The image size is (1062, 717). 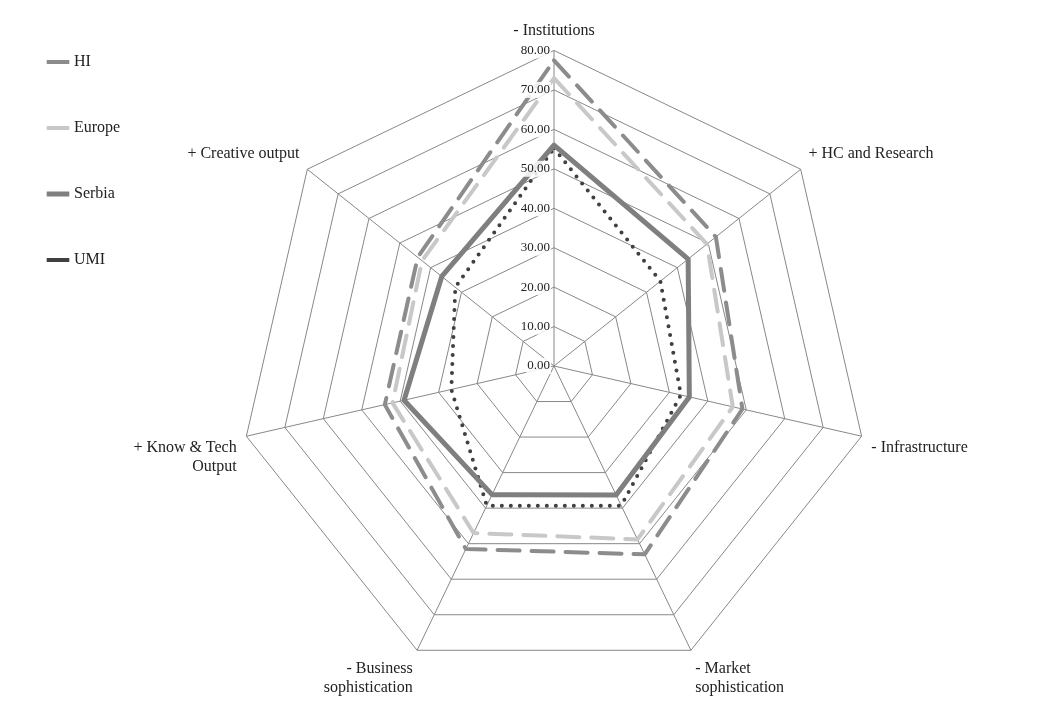 What do you see at coordinates (535, 247) in the screenshot?
I see `y-tick-label: 30.00` at bounding box center [535, 247].